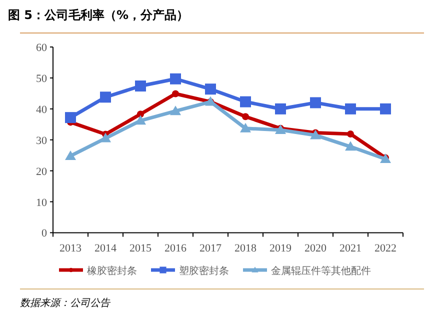  What do you see at coordinates (245, 248) in the screenshot?
I see `x-tick-label: 2018` at bounding box center [245, 248].